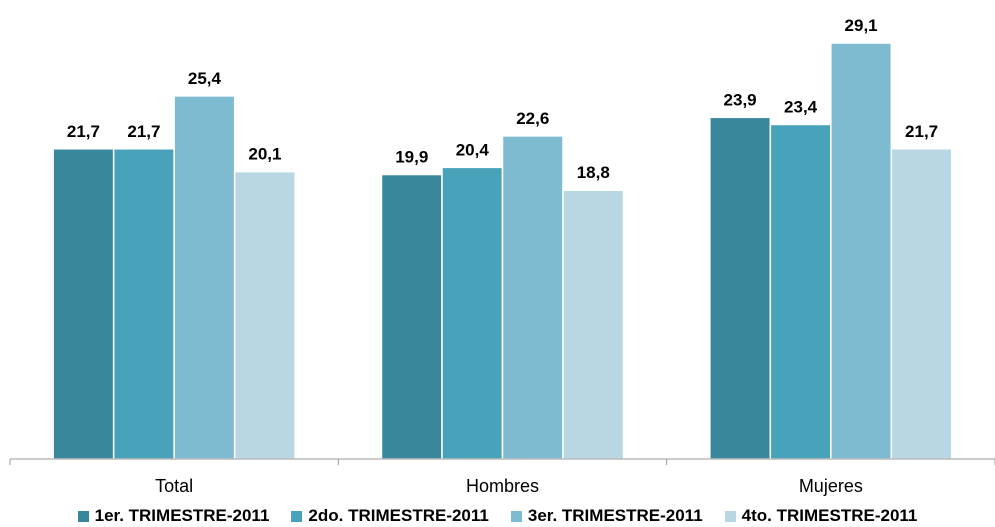 This screenshot has height=527, width=995. Describe the element at coordinates (182, 515) in the screenshot. I see `legend-label: 1er. TRIMESTRE-2011` at that location.